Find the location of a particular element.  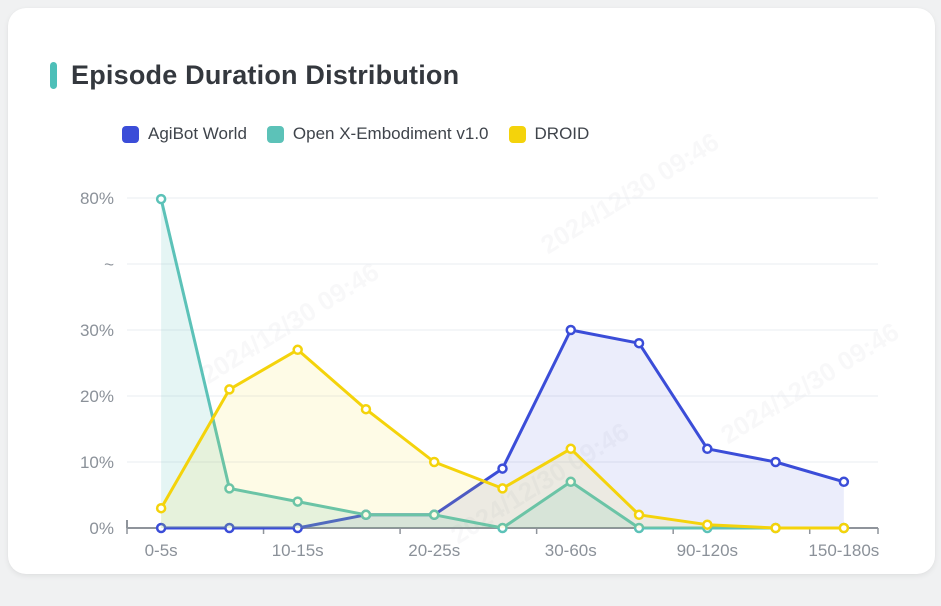

title-accent-bar is located at coordinates (53, 75).